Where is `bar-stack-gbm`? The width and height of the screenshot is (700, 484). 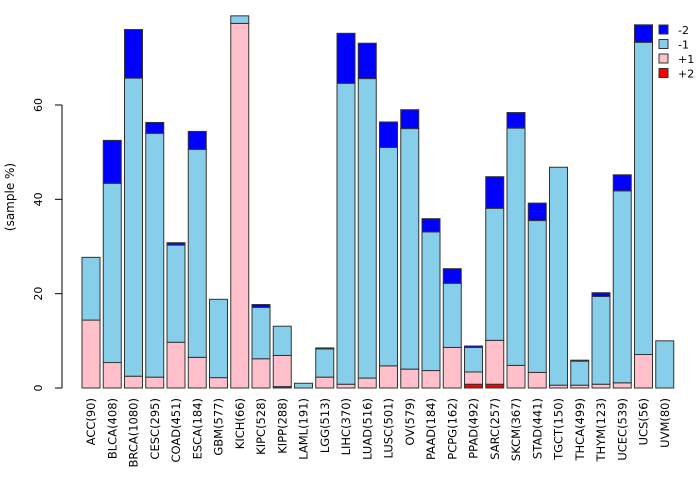 bar-stack-gbm is located at coordinates (218, 343).